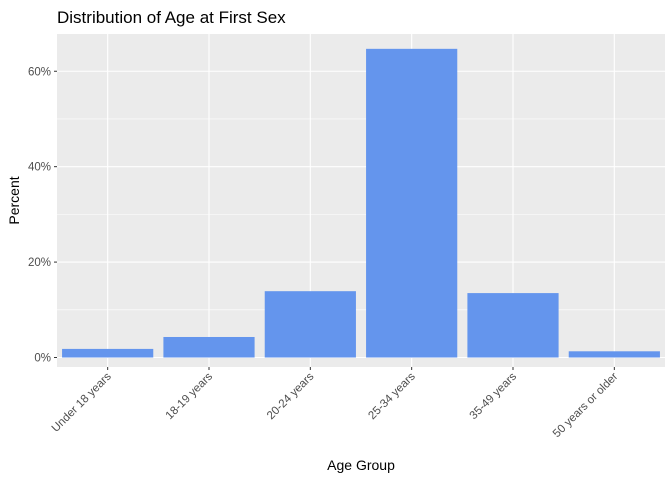 This screenshot has height=480, width=672. What do you see at coordinates (82, 402) in the screenshot?
I see `x-tick-label: Under 18 years` at bounding box center [82, 402].